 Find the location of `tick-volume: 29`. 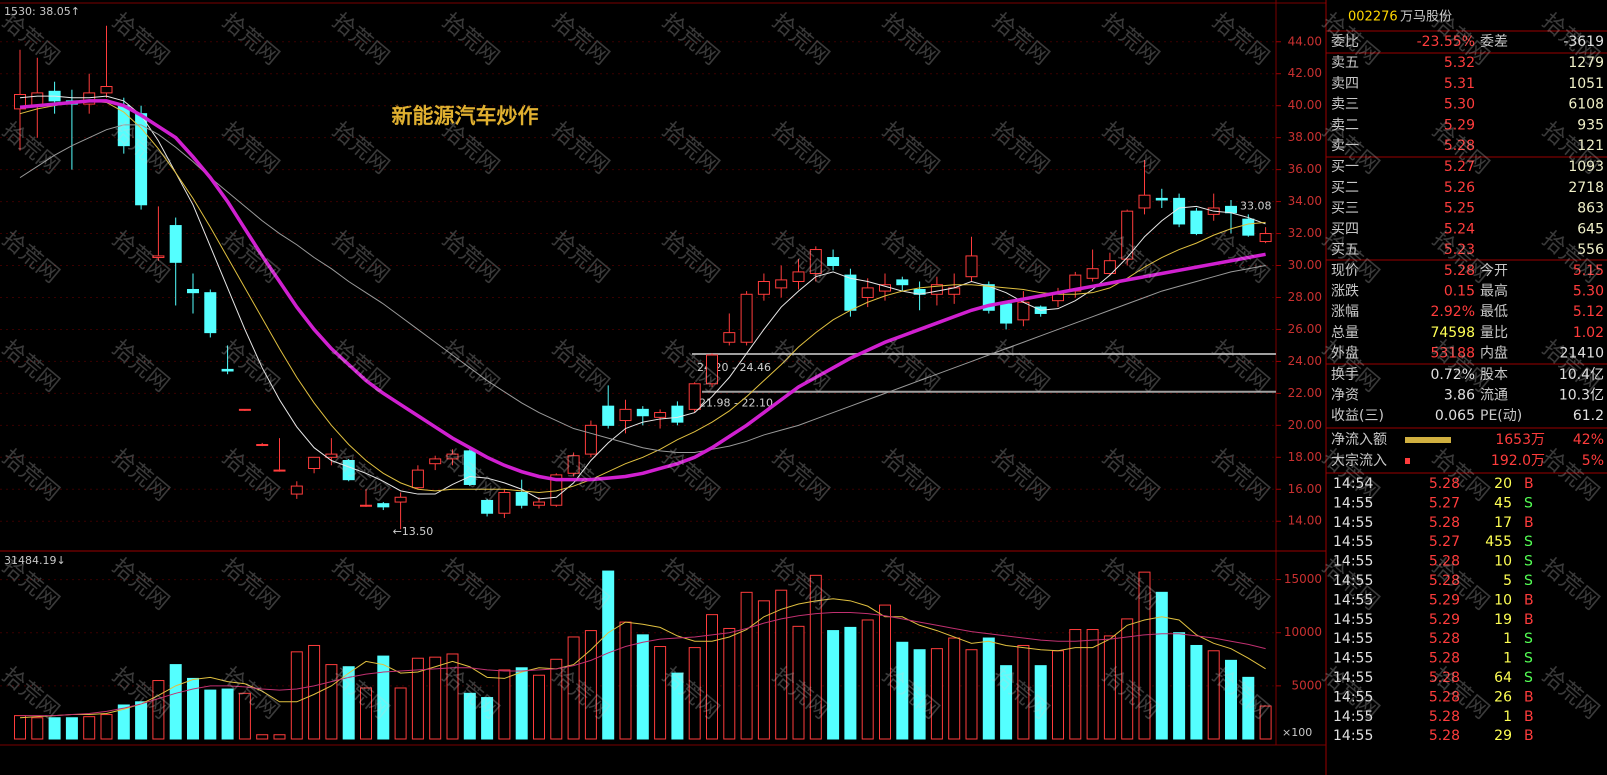

tick-volume: 29 is located at coordinates (1503, 736).